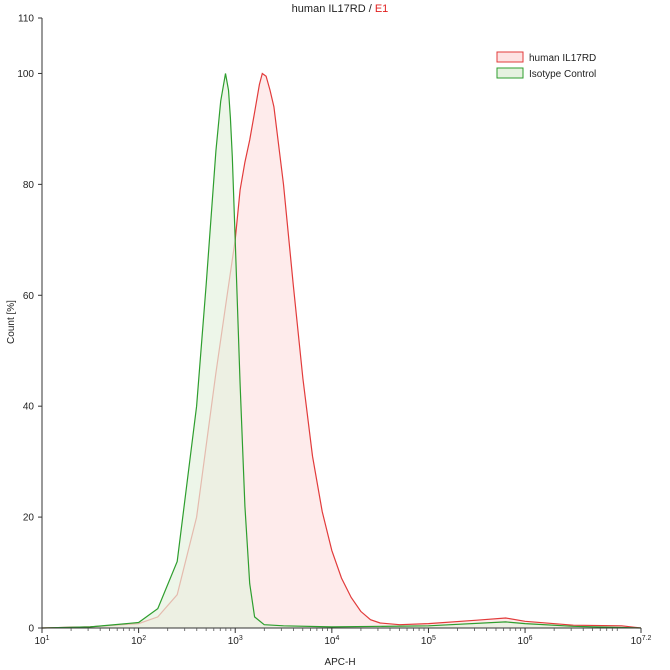  What do you see at coordinates (562, 58) in the screenshot?
I see `legend-label: human IL17RD` at bounding box center [562, 58].